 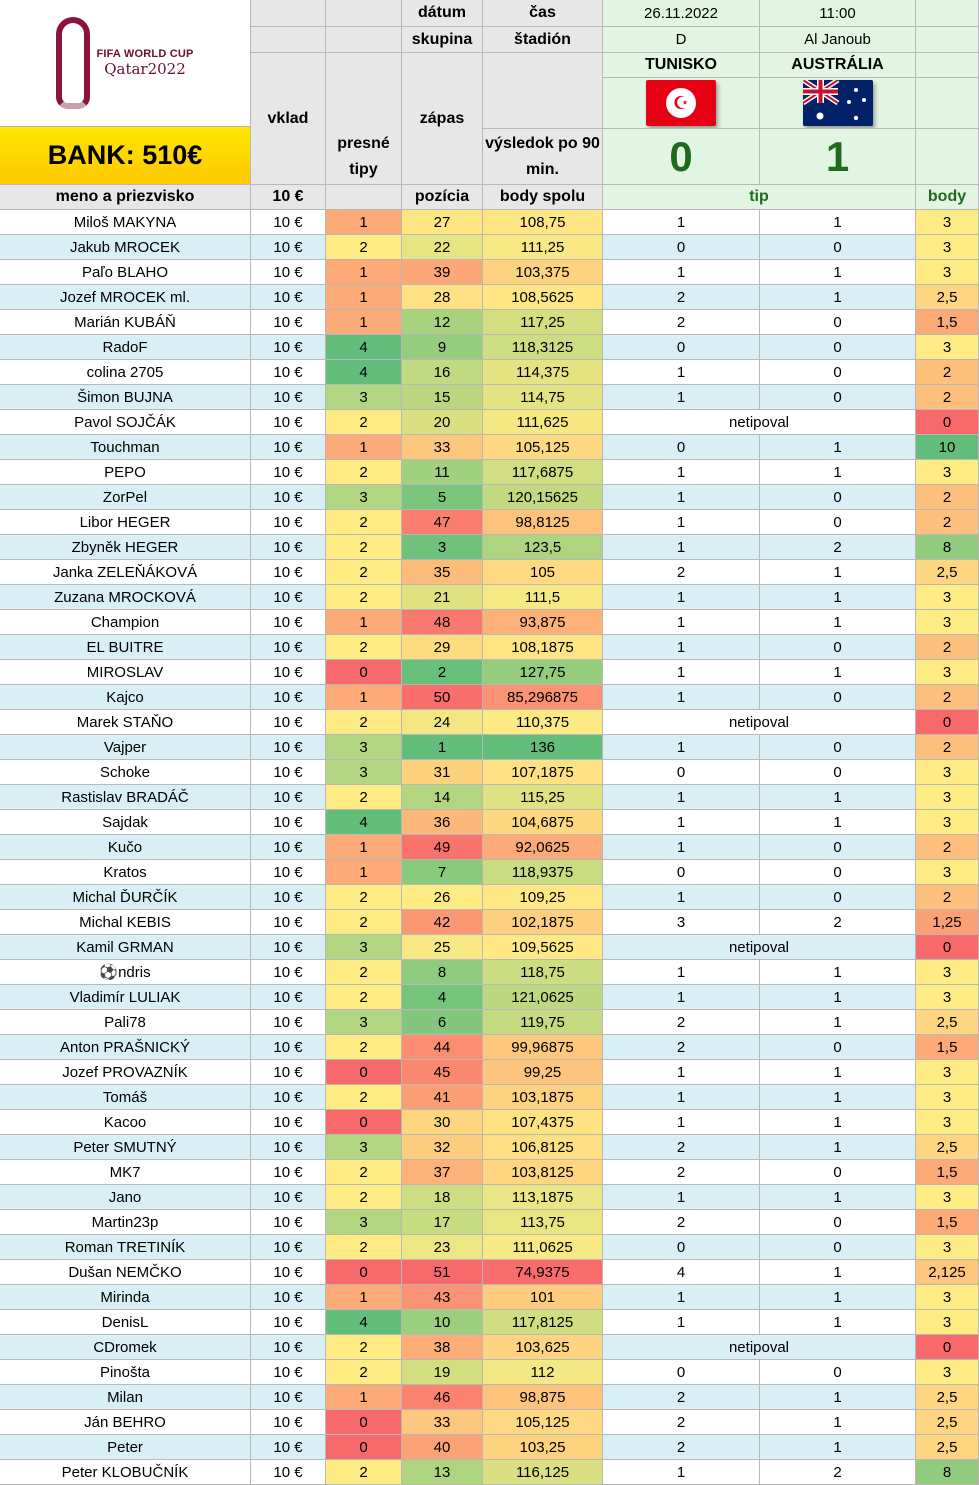 I want to click on cell-exact: 3, so click(x=364, y=397).